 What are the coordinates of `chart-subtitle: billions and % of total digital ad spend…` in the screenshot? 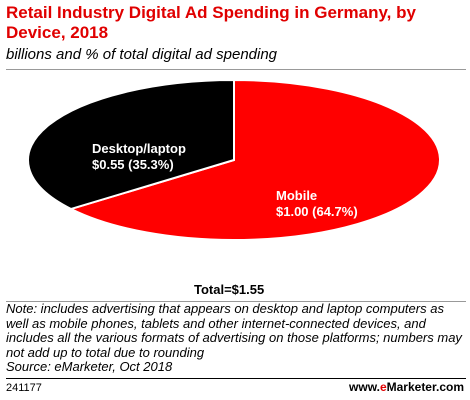 It's located at (142, 54).